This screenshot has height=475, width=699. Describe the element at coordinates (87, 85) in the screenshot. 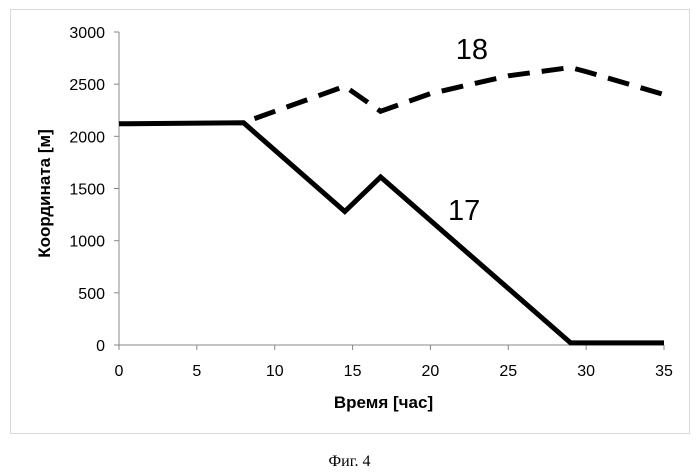

I see `y-tick-label: 2500` at that location.